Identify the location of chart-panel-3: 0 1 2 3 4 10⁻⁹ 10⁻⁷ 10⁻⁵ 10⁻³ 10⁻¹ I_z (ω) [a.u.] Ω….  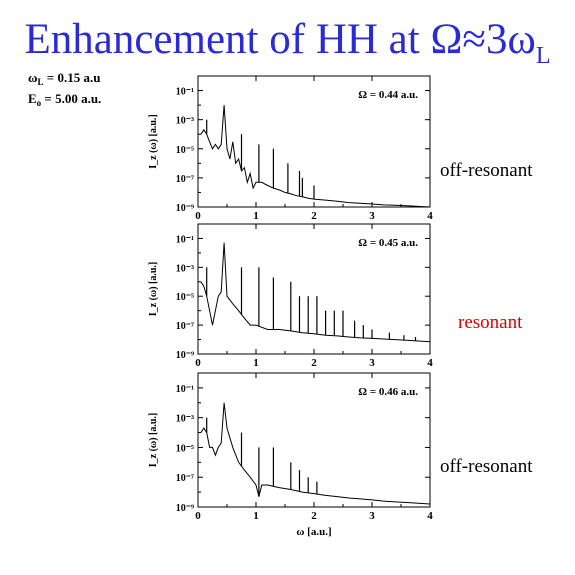
(290, 455).